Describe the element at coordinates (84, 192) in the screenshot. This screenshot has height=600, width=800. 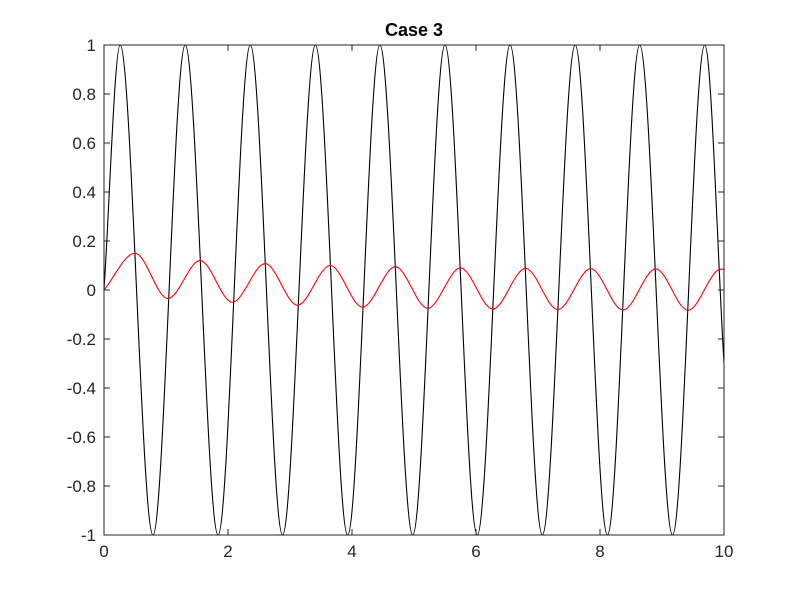
I see `y-tick-label: 0.4` at that location.